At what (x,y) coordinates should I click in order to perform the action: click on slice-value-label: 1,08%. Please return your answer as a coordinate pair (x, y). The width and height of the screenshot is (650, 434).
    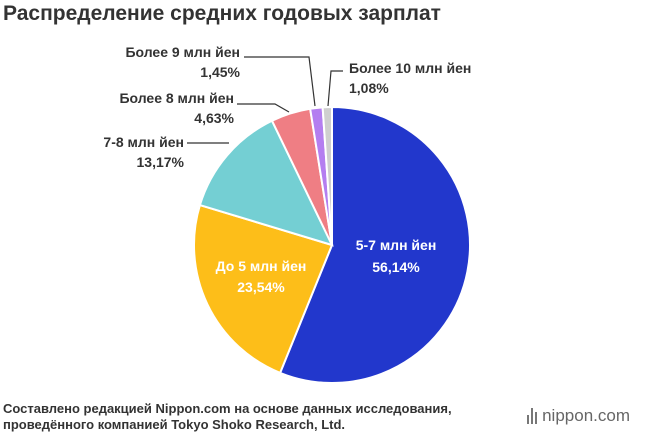
    Looking at the image, I should click on (369, 88).